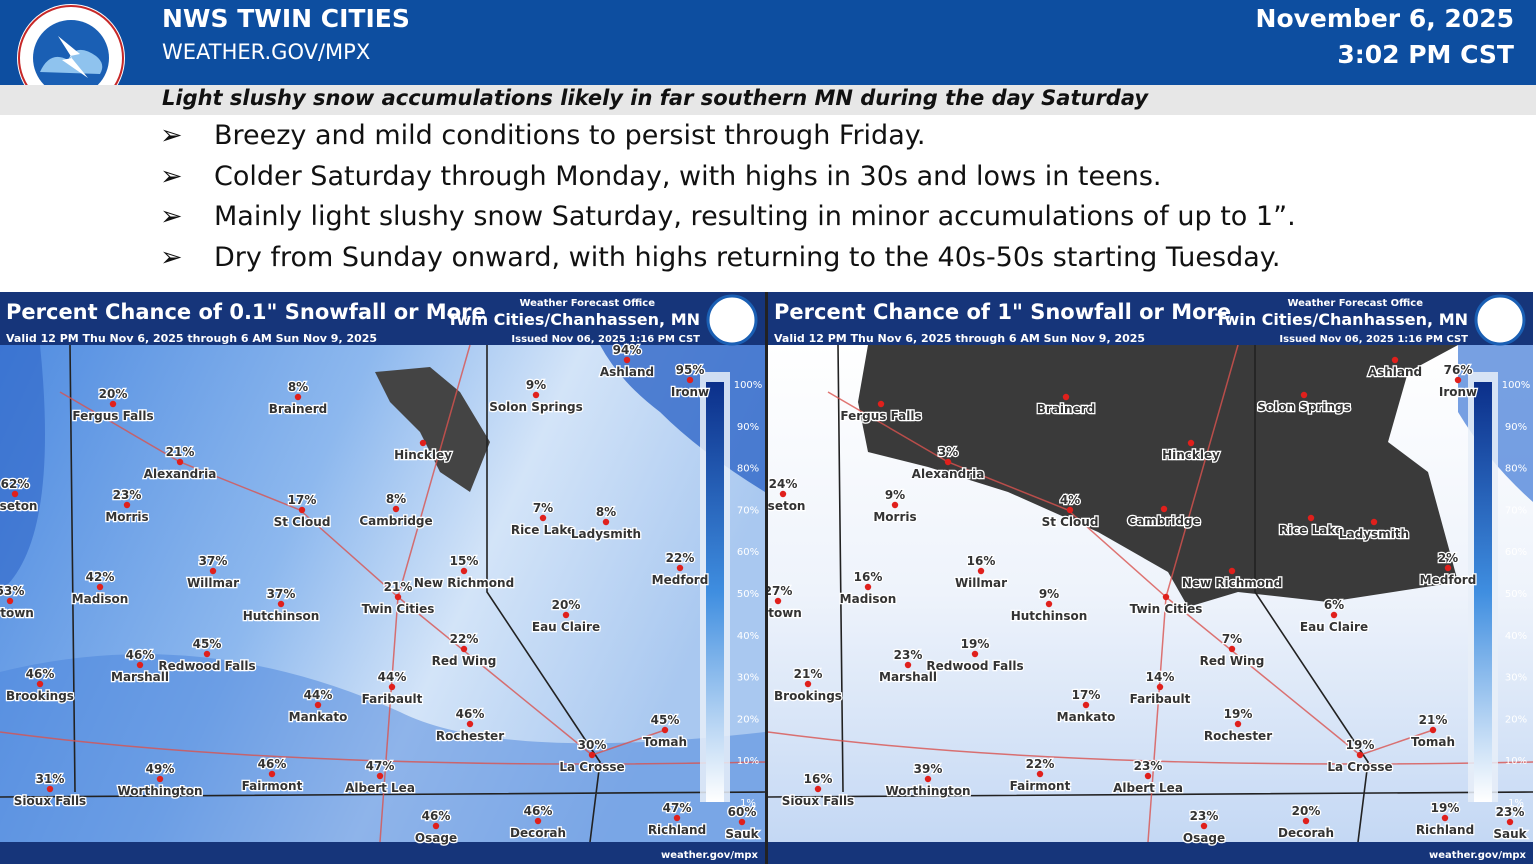 The height and width of the screenshot is (864, 1536). Describe the element at coordinates (266, 52) in the screenshot. I see `office-url: WEATHER.GOV/MPX` at that location.